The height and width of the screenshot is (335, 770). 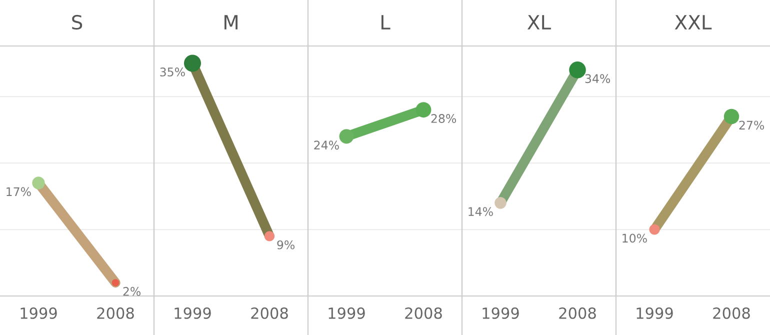 I want to click on data-label: 10%, so click(x=634, y=238).